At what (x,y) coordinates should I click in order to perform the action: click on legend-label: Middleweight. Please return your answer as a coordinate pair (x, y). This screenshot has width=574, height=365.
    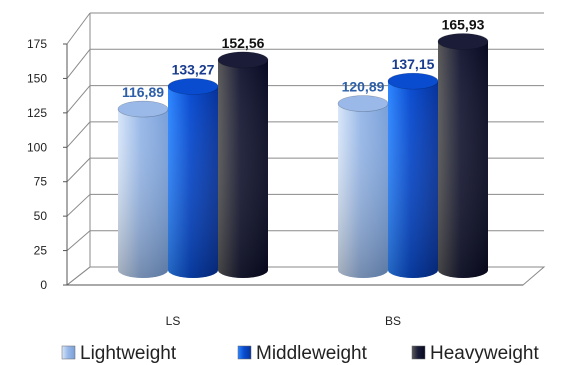
    Looking at the image, I should click on (312, 353).